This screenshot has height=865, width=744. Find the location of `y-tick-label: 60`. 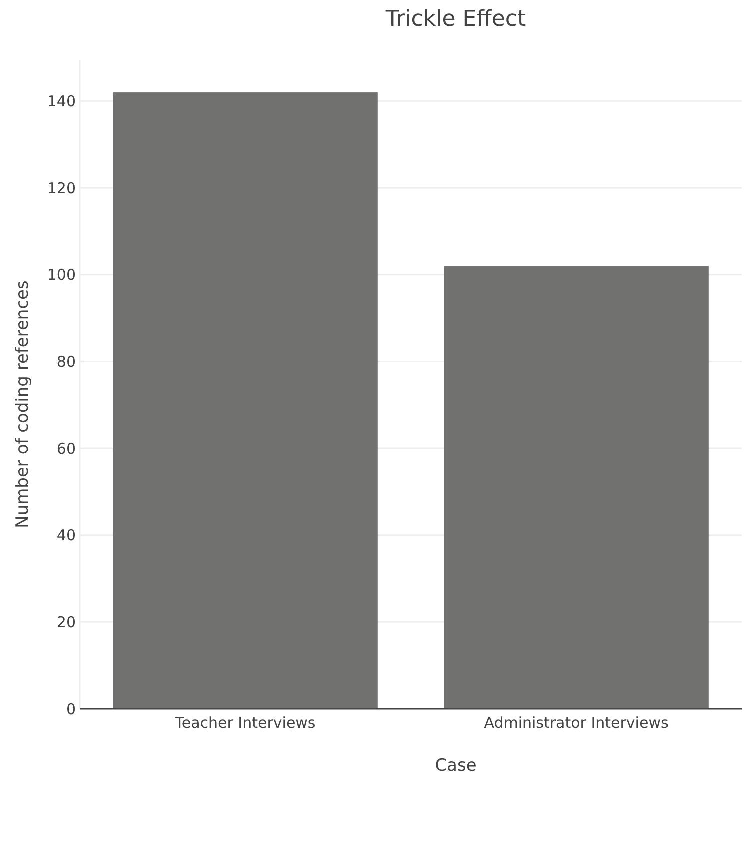

y-tick-label: 60 is located at coordinates (66, 449).